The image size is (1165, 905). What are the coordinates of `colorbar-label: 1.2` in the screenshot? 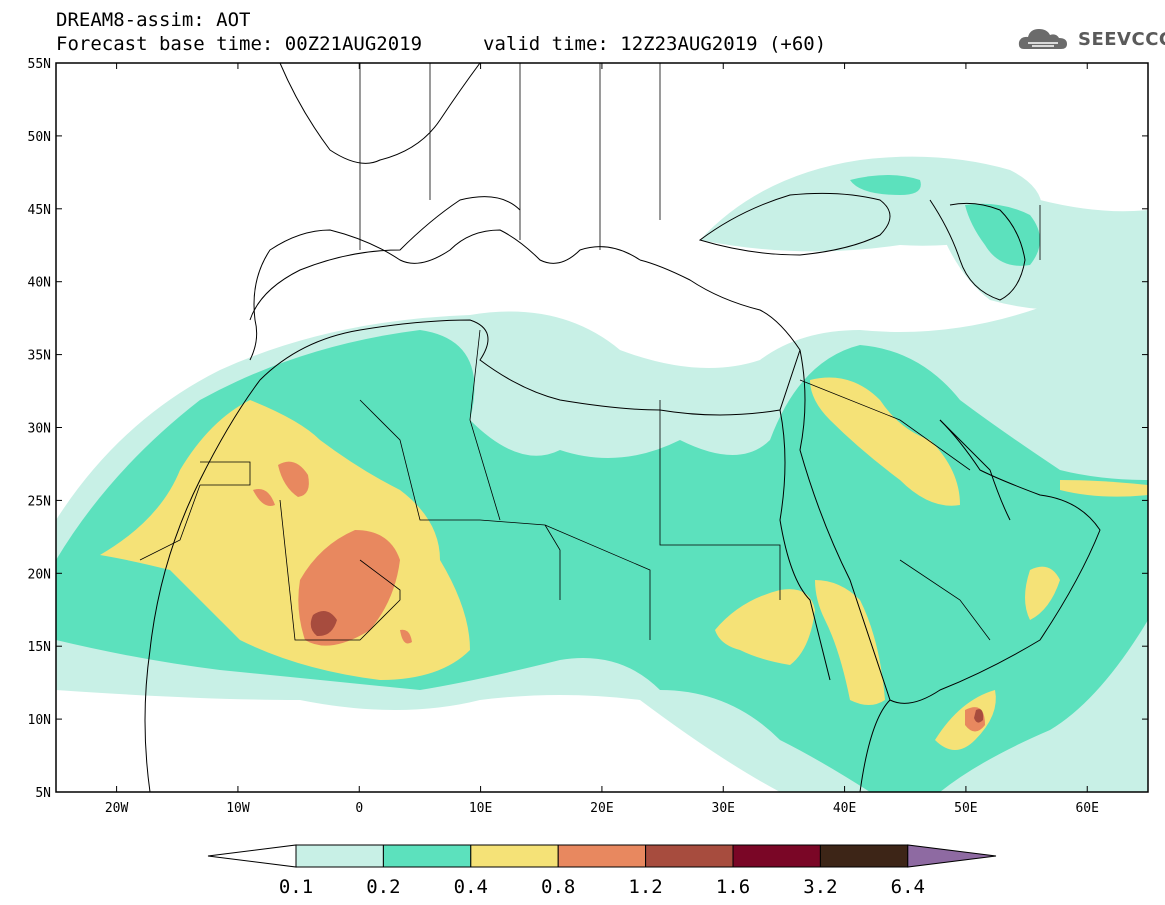 It's located at (645, 887).